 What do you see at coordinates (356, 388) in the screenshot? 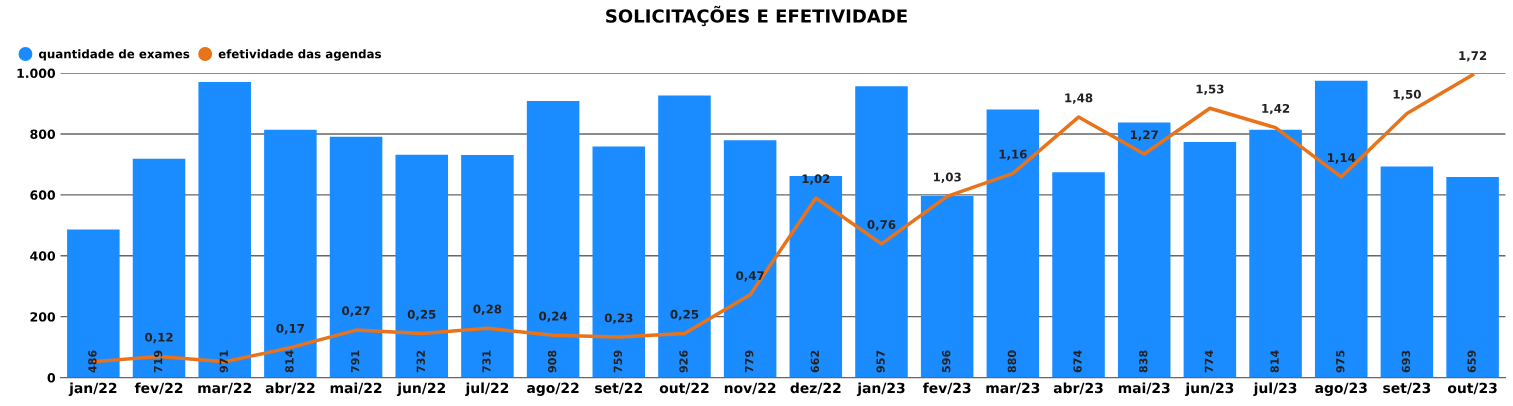
I see `x-tick-label: mai/22` at bounding box center [356, 388].